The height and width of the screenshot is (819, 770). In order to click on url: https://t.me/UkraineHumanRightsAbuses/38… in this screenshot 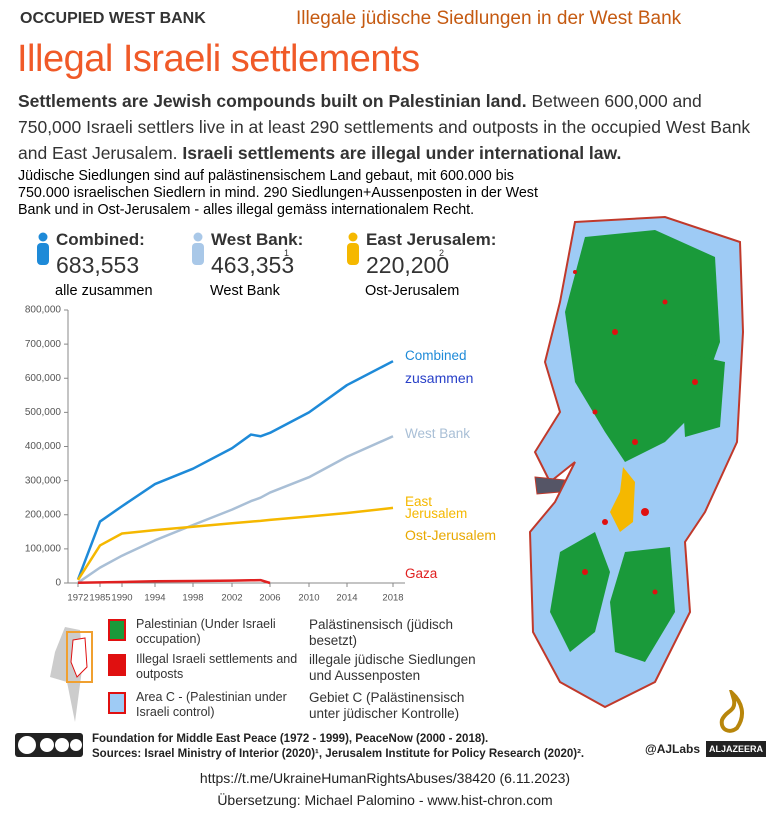, I will do `click(385, 778)`.